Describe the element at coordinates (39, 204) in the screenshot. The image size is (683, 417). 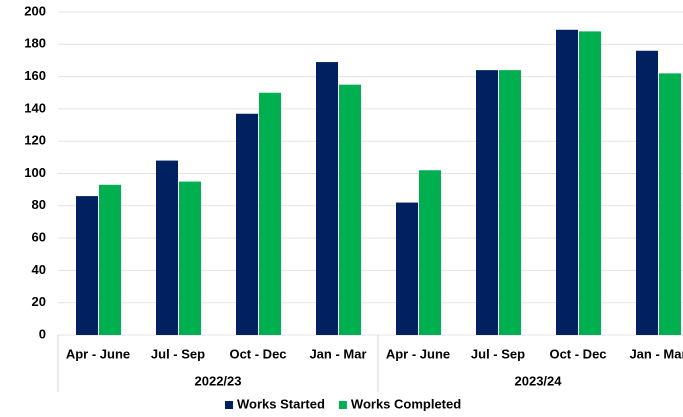
I see `y-tick-label: 80` at that location.